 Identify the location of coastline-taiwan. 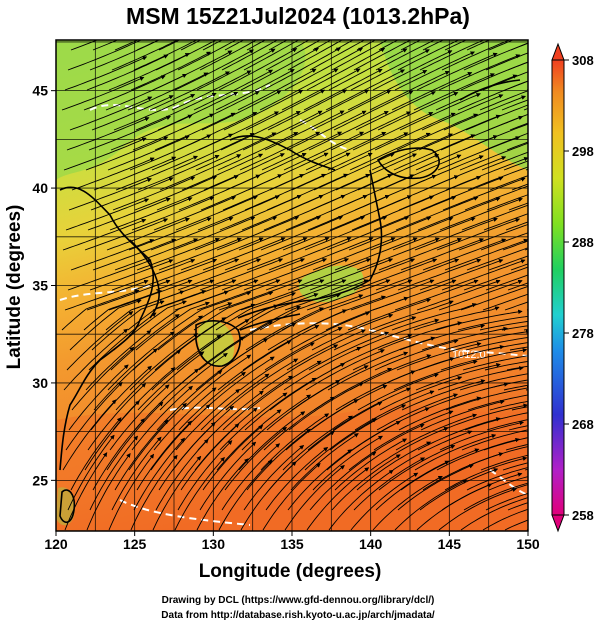
(67, 506).